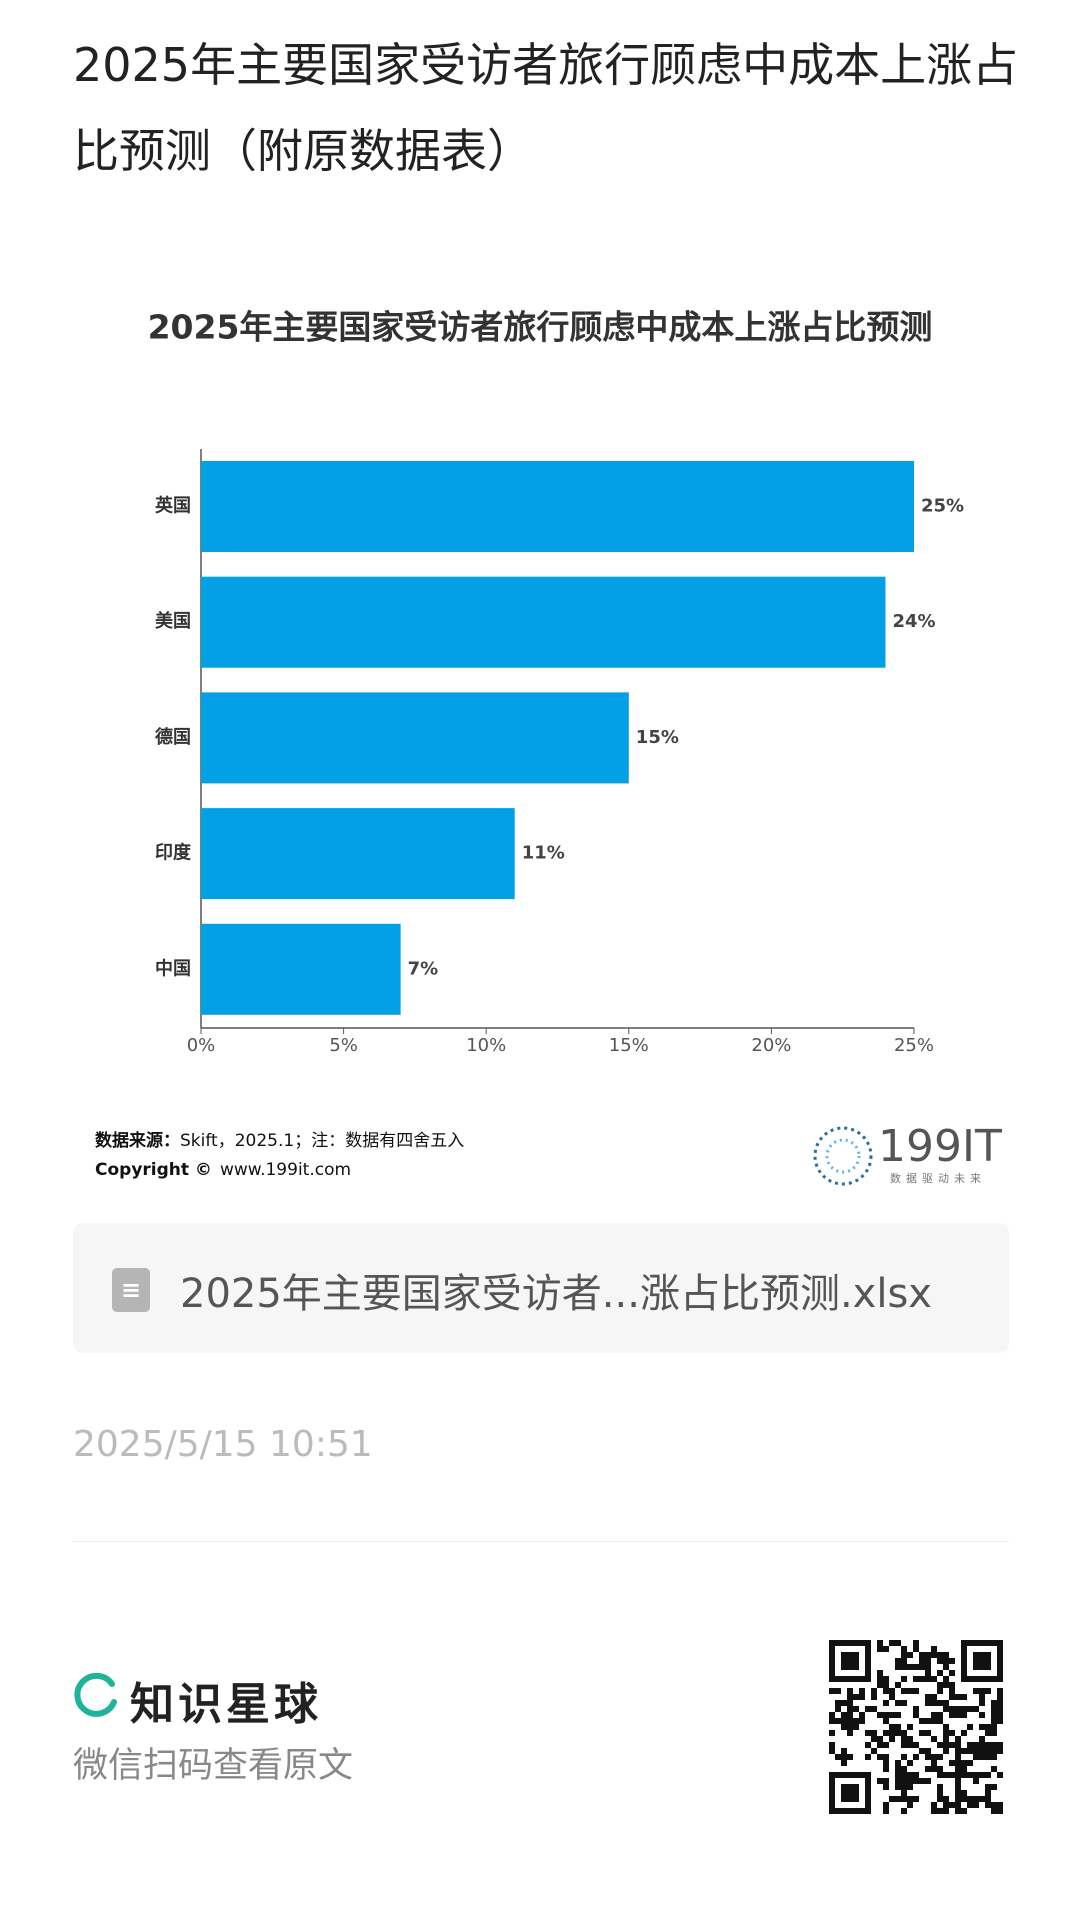  Describe the element at coordinates (629, 1045) in the screenshot. I see `x-tick-label: 15%` at that location.